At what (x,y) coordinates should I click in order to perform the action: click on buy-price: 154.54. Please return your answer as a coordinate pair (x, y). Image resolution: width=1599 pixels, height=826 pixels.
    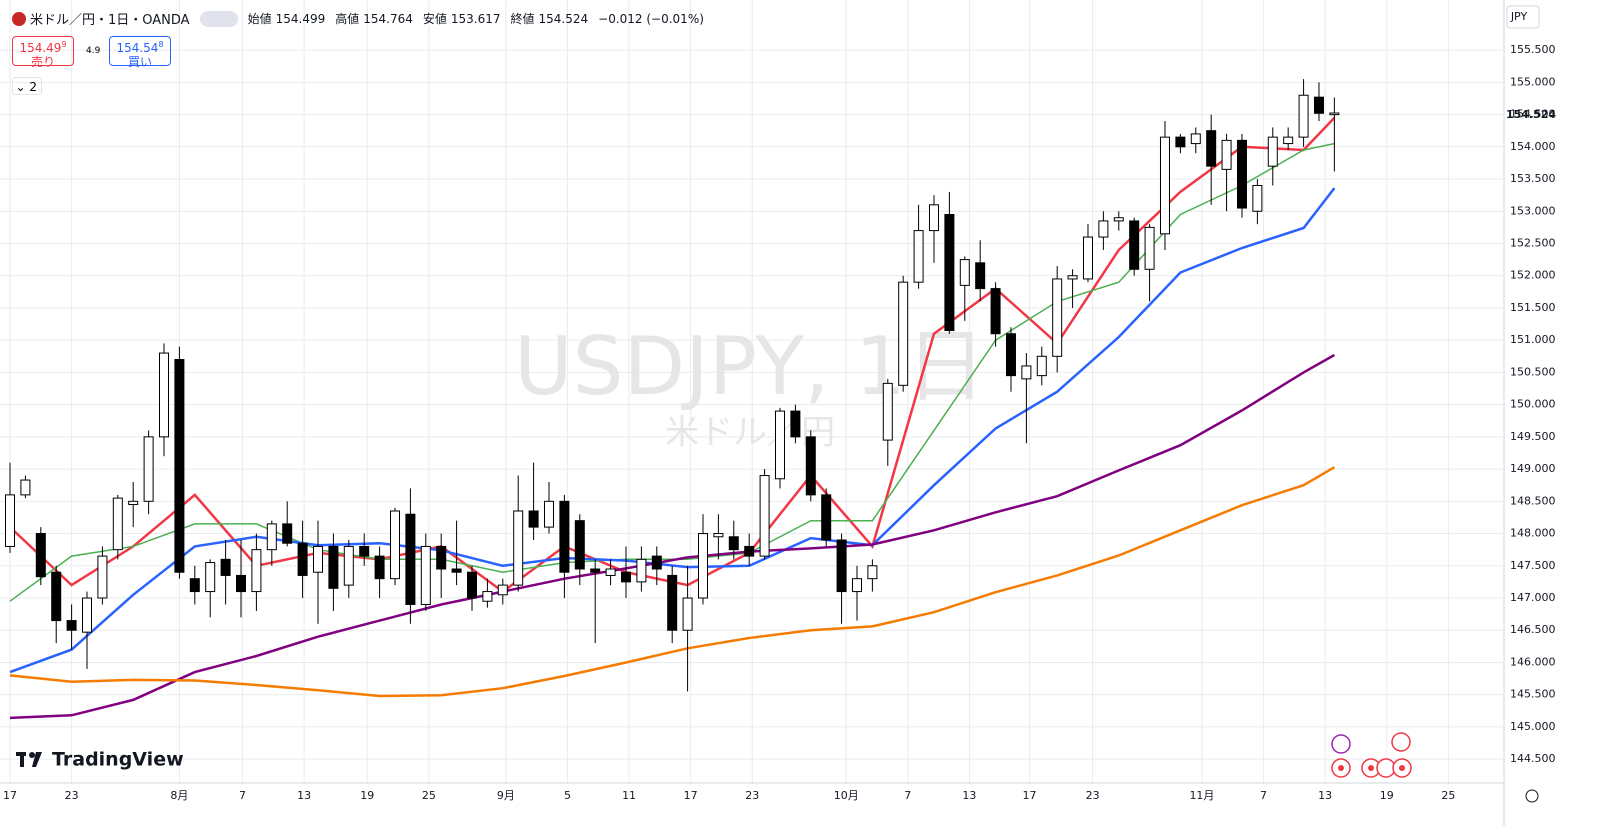
    Looking at the image, I should click on (137, 48).